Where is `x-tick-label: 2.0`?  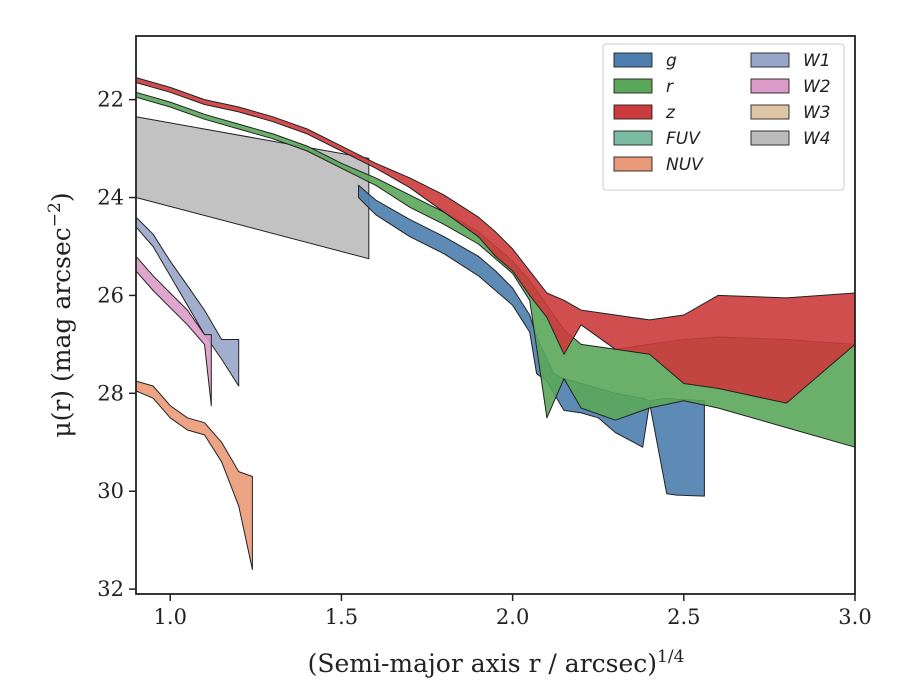 x-tick-label: 2.0 is located at coordinates (512, 617).